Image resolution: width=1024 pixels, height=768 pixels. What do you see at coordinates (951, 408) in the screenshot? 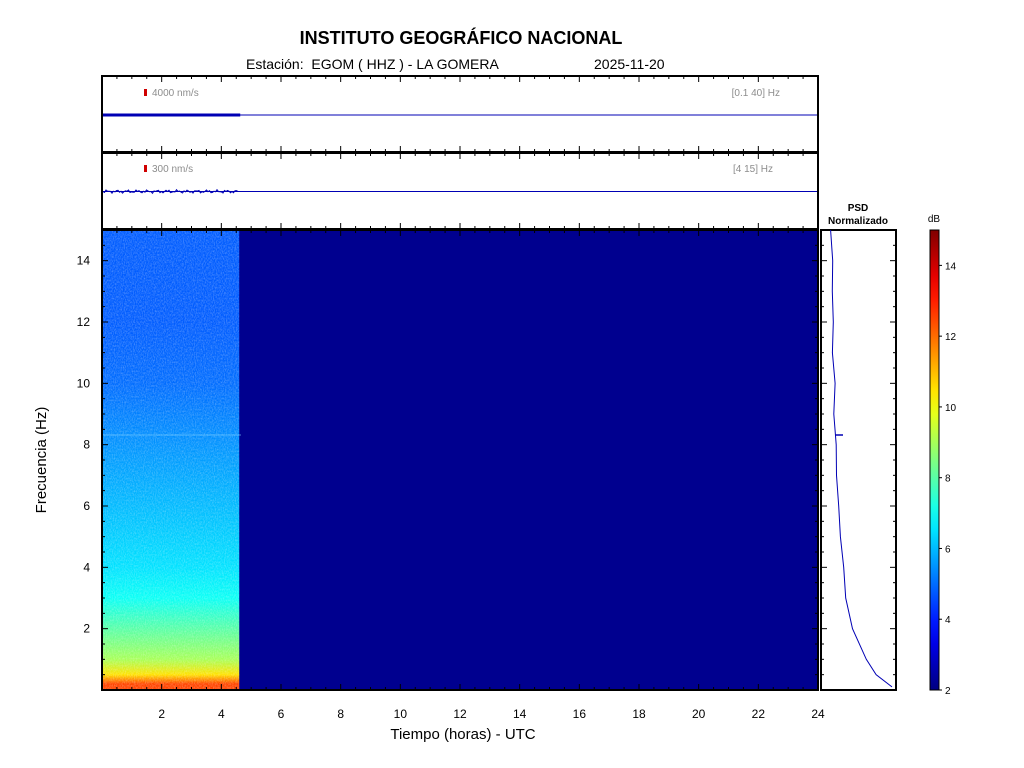
I see `colorbar-tick-label: 10` at bounding box center [951, 408].